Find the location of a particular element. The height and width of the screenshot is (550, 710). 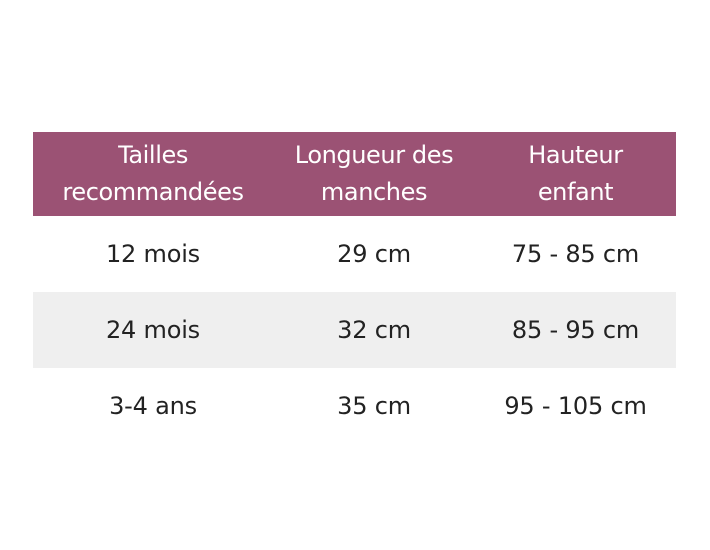

header-line: recommandées is located at coordinates (153, 192).